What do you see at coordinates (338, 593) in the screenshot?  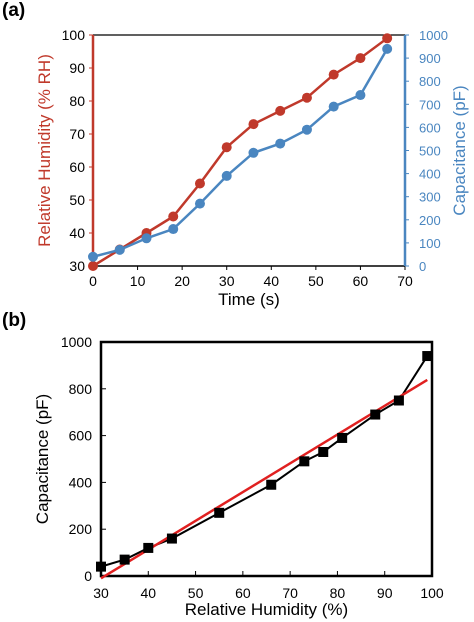 I see `x-tick-label: 80` at bounding box center [338, 593].